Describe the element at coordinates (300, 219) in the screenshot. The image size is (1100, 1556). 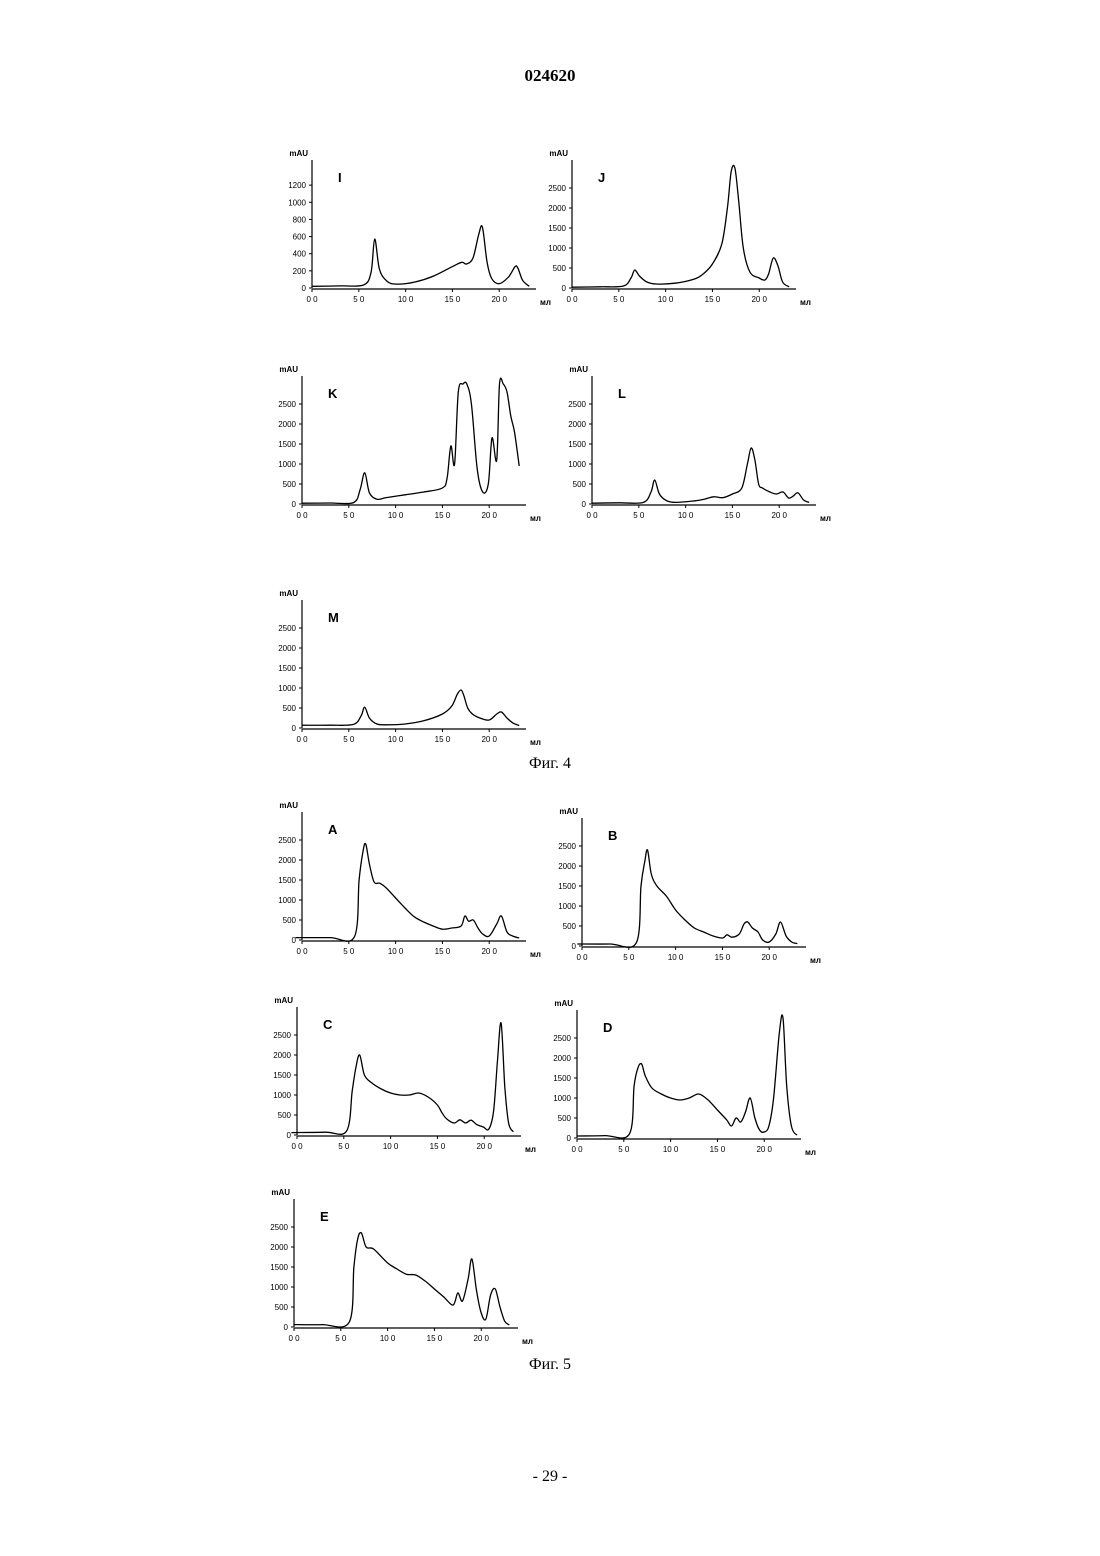
I see `y-tick-label: 800` at that location.